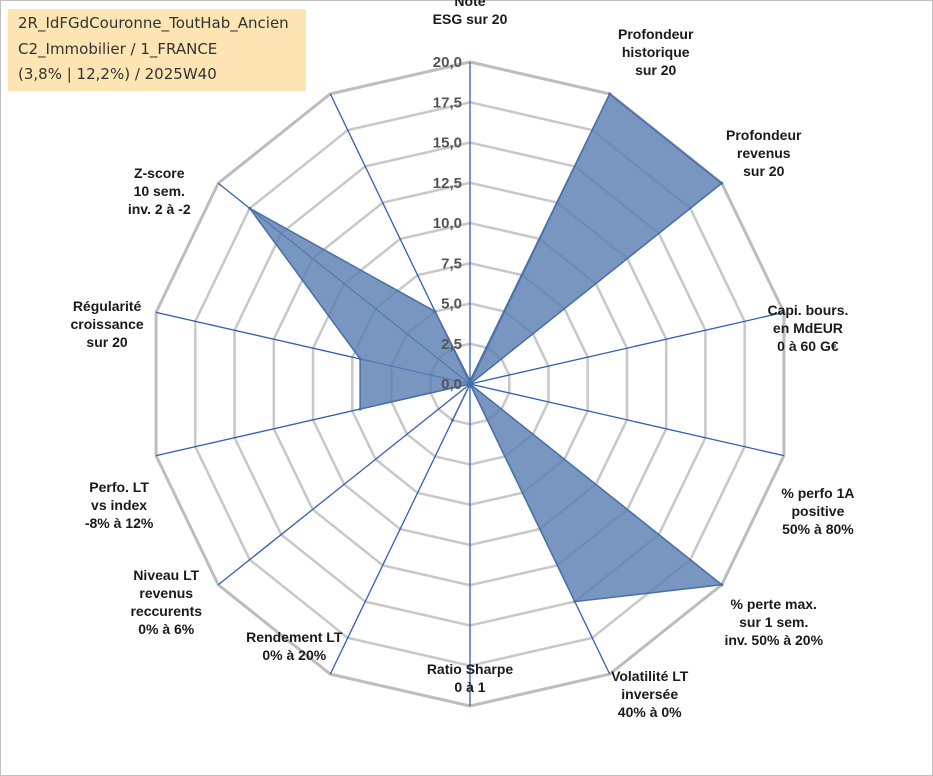  I want to click on category-label-line: 0% à 20%, so click(294, 655).